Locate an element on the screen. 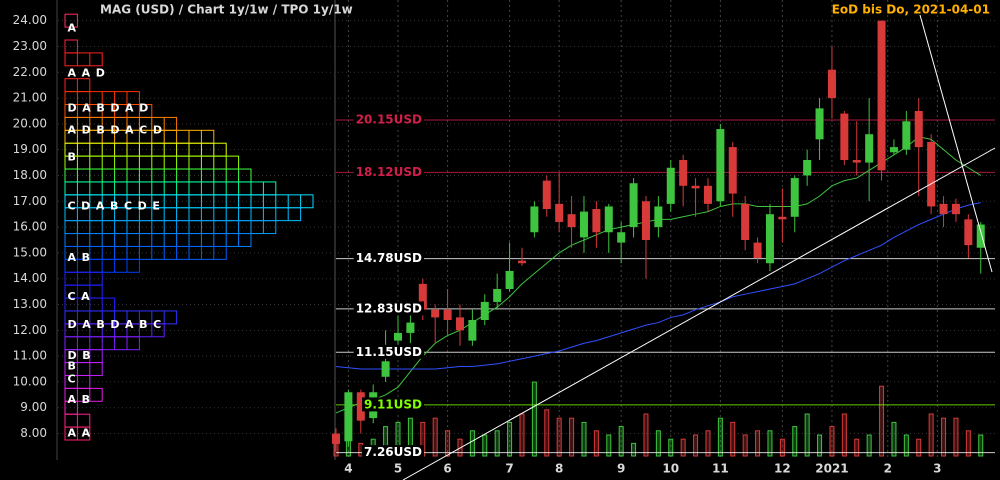 The height and width of the screenshot is (480, 1000). level-label: 14.78USD is located at coordinates (389, 258).